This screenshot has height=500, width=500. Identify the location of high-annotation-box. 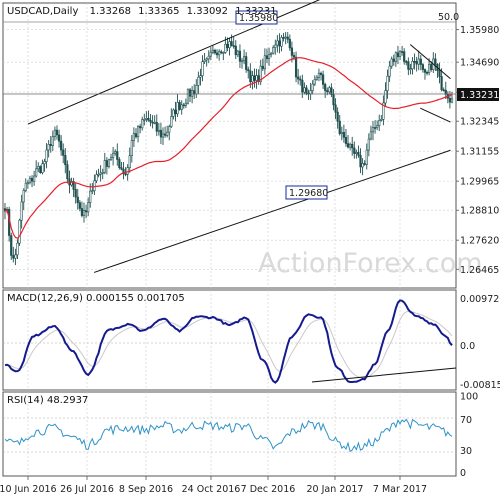
(256, 17).